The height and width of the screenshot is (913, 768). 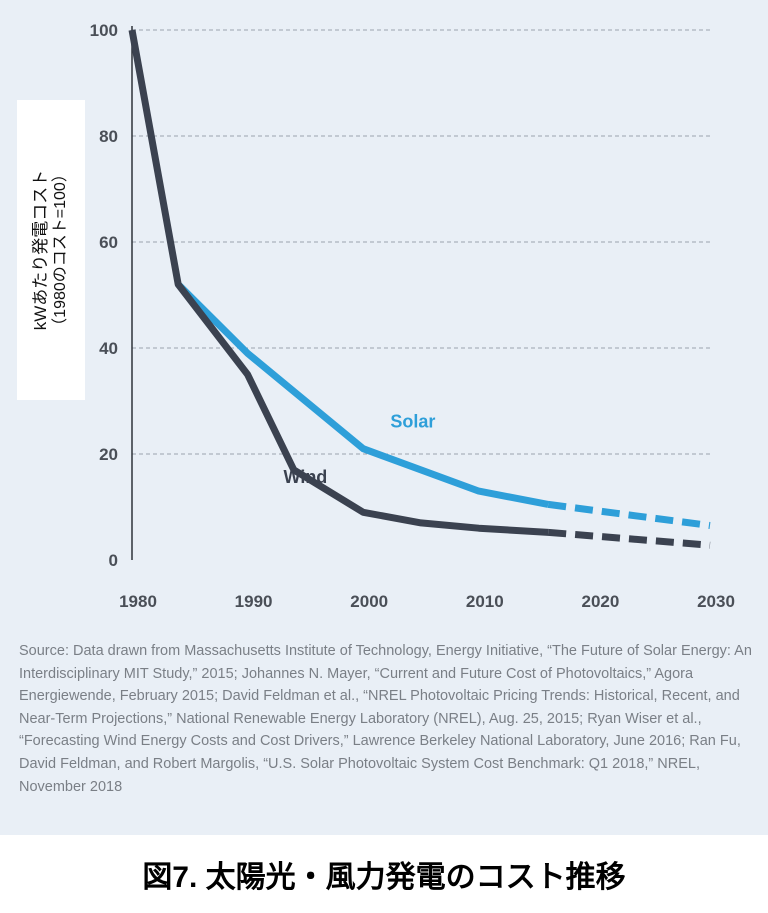 What do you see at coordinates (138, 601) in the screenshot?
I see `x-tick-label: 1980` at bounding box center [138, 601].